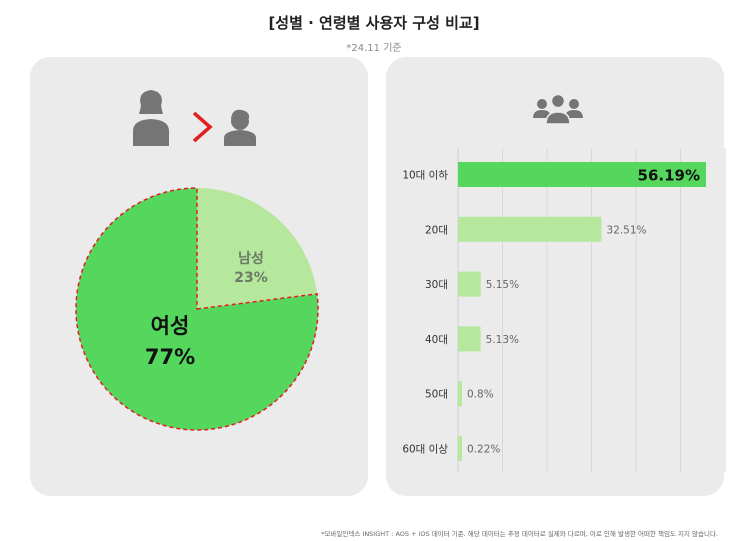 This screenshot has height=541, width=748. Describe the element at coordinates (436, 395) in the screenshot. I see `category-label: 50대` at that location.